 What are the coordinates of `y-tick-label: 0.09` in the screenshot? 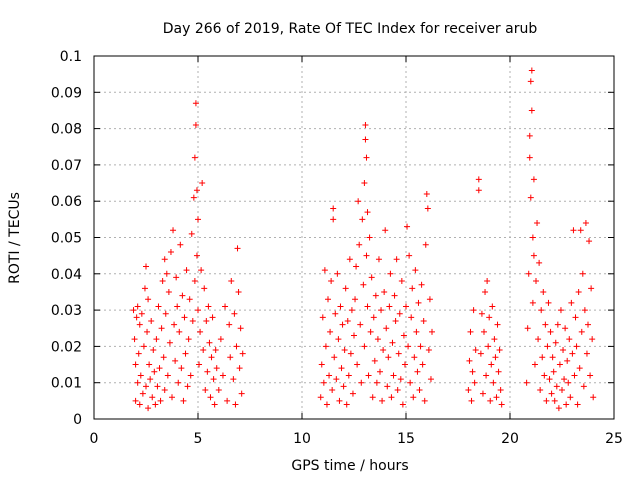 It's located at (66, 93).